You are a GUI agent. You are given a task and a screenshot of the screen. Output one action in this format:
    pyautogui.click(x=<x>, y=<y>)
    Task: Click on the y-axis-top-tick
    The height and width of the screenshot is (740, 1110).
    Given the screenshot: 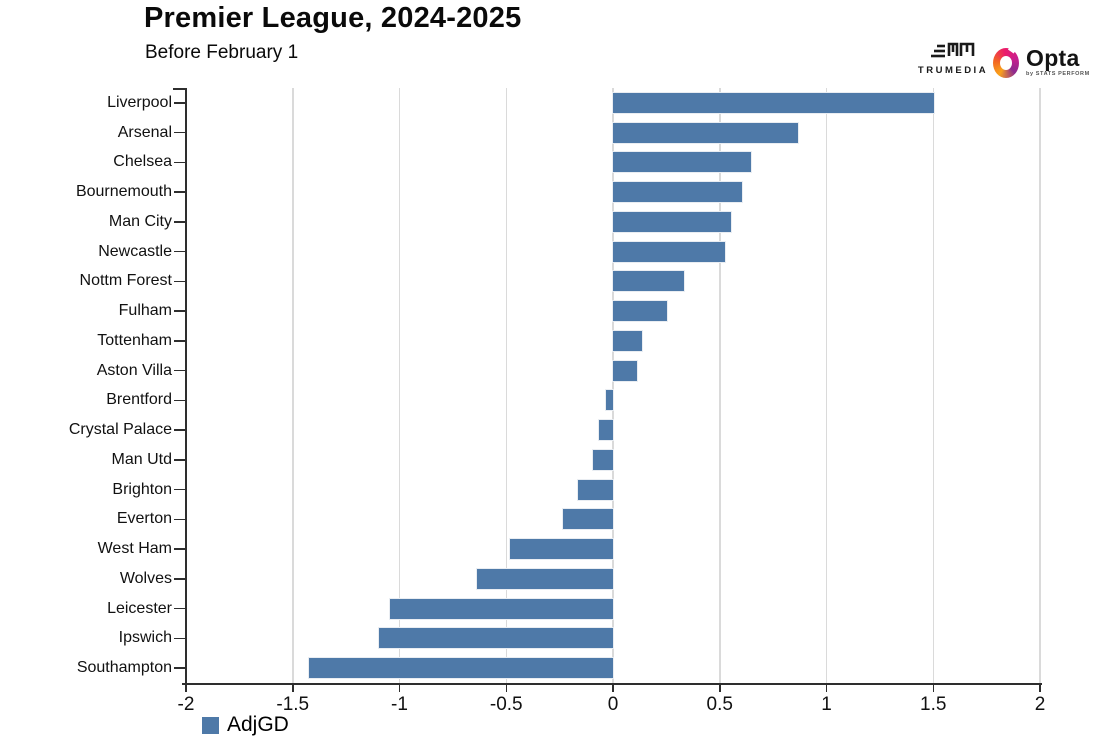 What is the action you would take?
    pyautogui.click(x=179, y=89)
    